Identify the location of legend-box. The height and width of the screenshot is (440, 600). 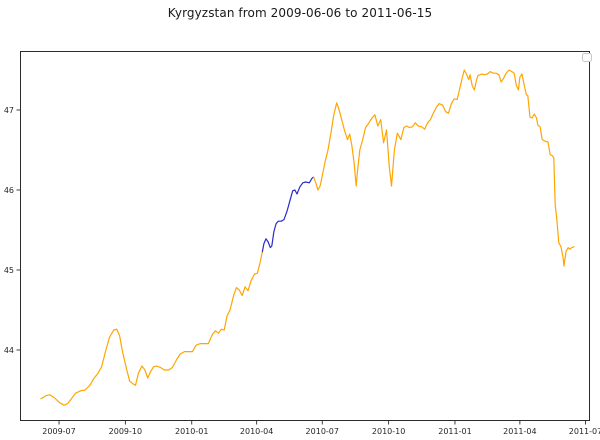
(587, 57).